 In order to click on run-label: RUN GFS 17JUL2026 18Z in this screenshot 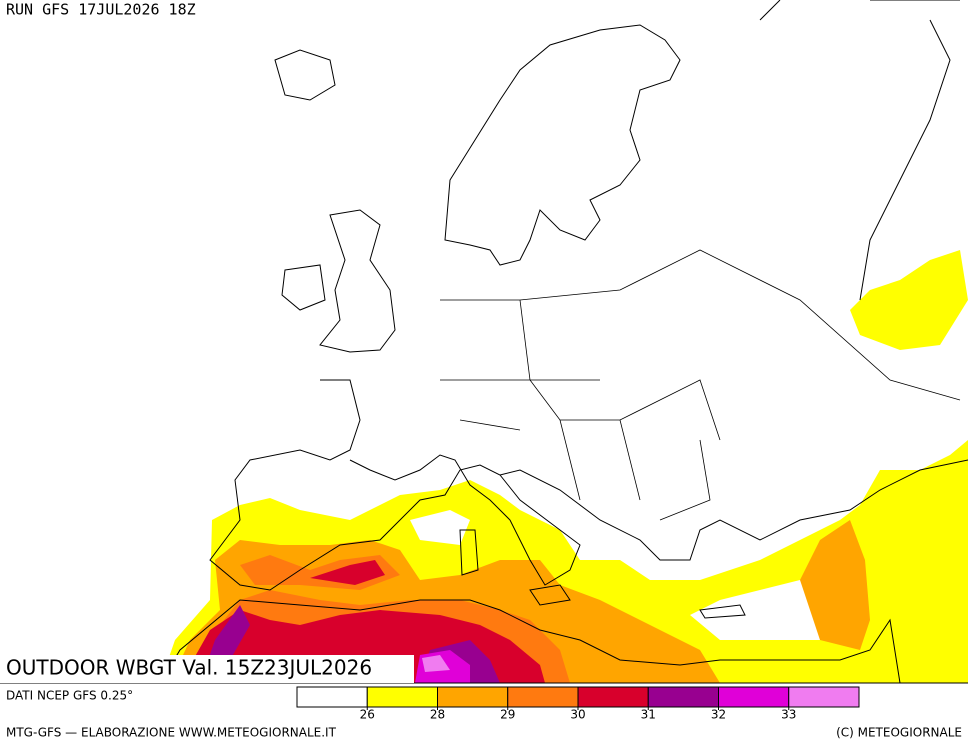, I will do `click(101, 10)`.